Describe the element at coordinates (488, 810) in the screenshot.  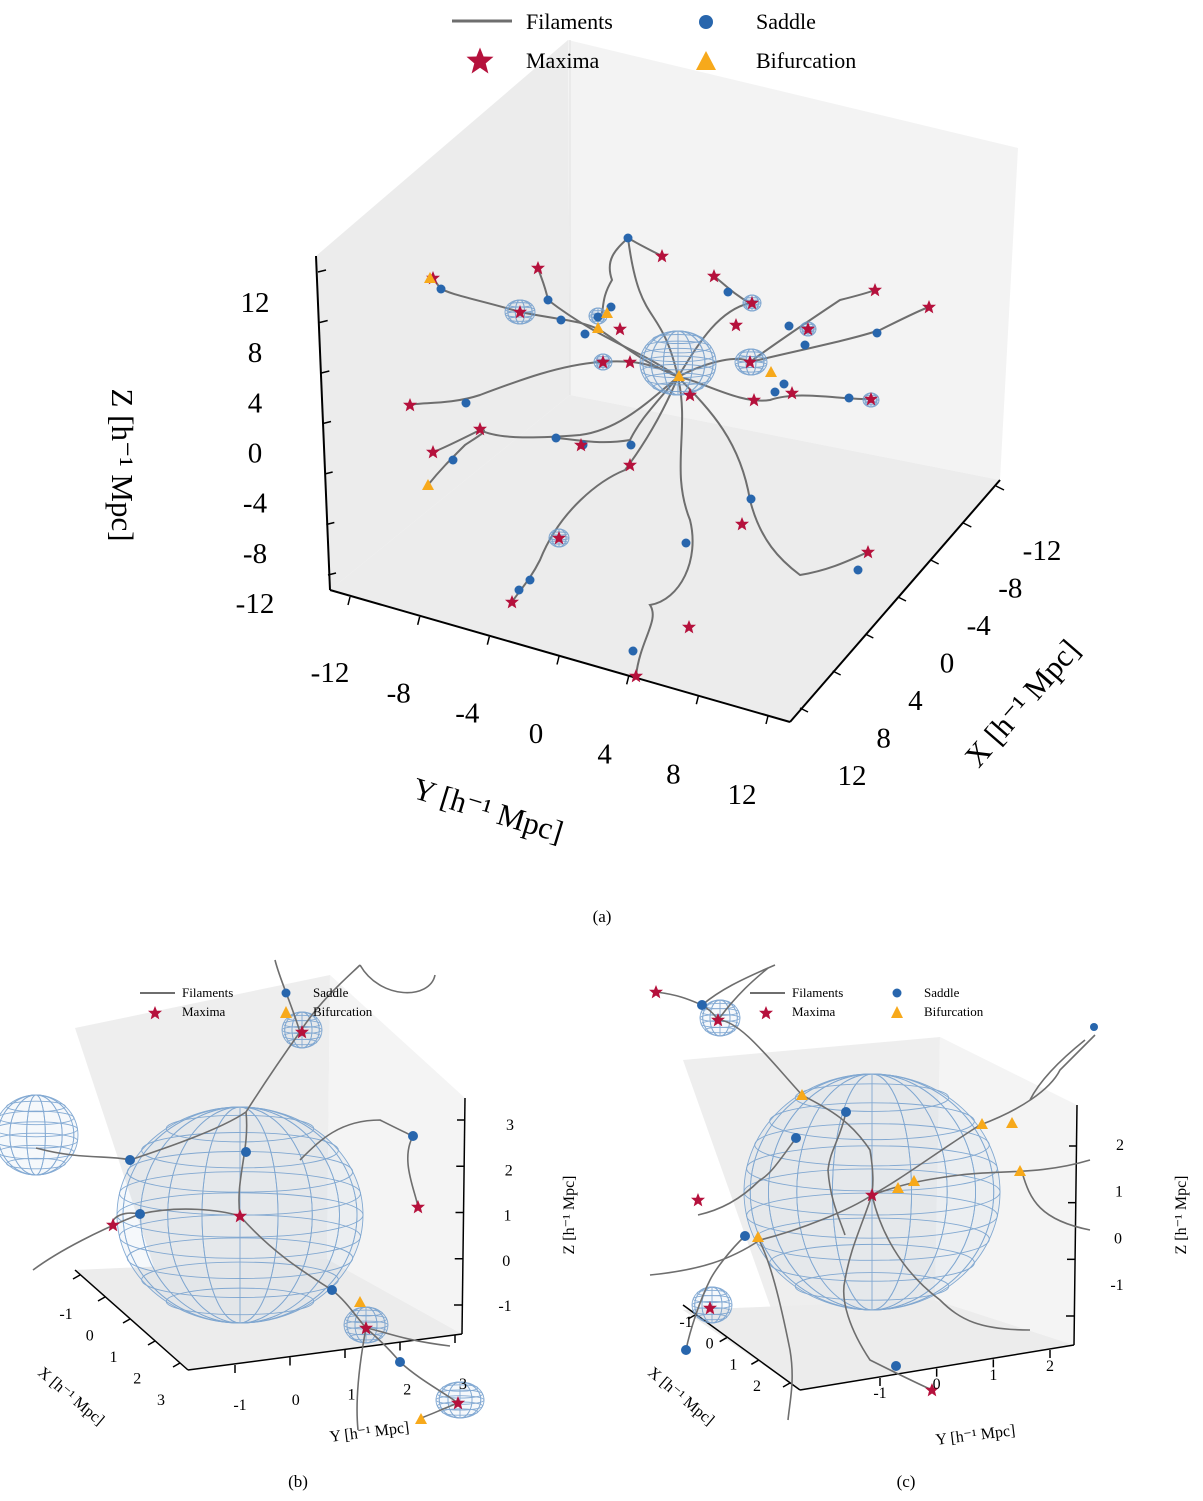
I see `y-axis-label-a: Y [h⁻¹ Mpc]` at that location.